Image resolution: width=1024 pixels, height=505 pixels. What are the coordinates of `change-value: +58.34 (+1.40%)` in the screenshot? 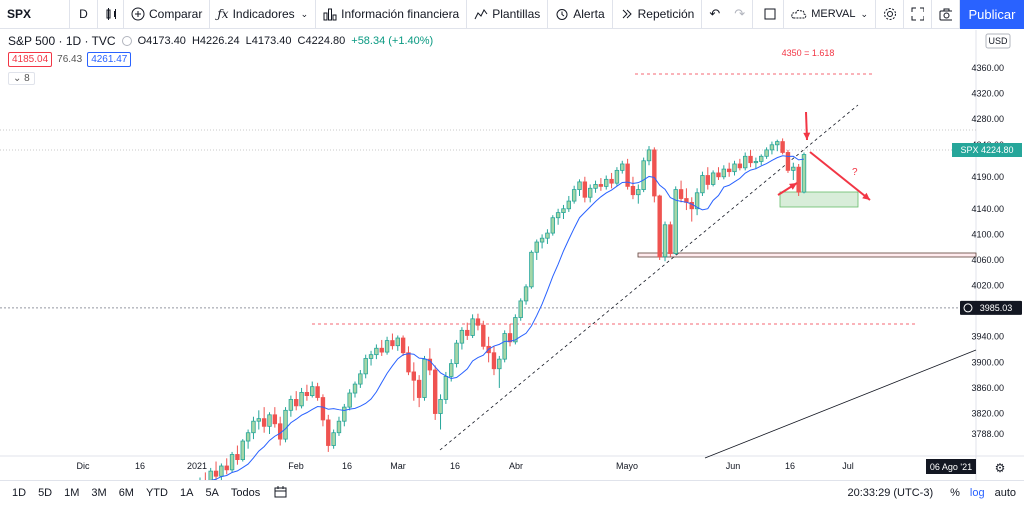 It's located at (392, 41).